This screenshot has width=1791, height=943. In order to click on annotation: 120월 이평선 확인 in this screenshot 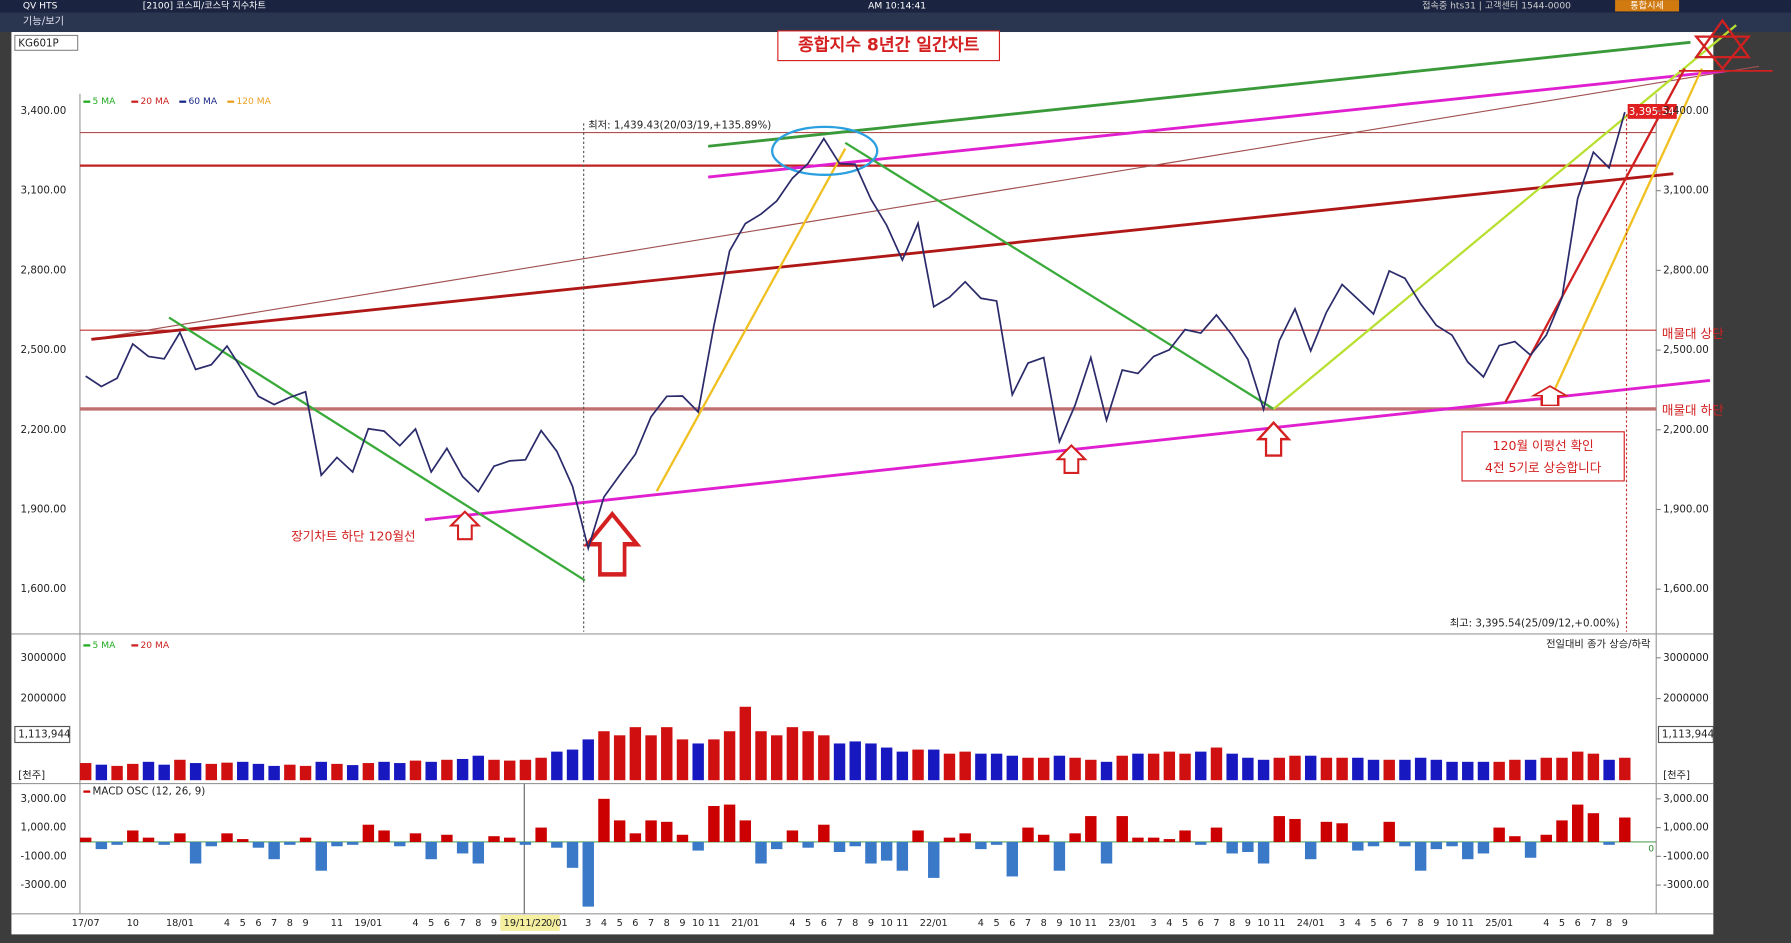, I will do `click(1543, 445)`.